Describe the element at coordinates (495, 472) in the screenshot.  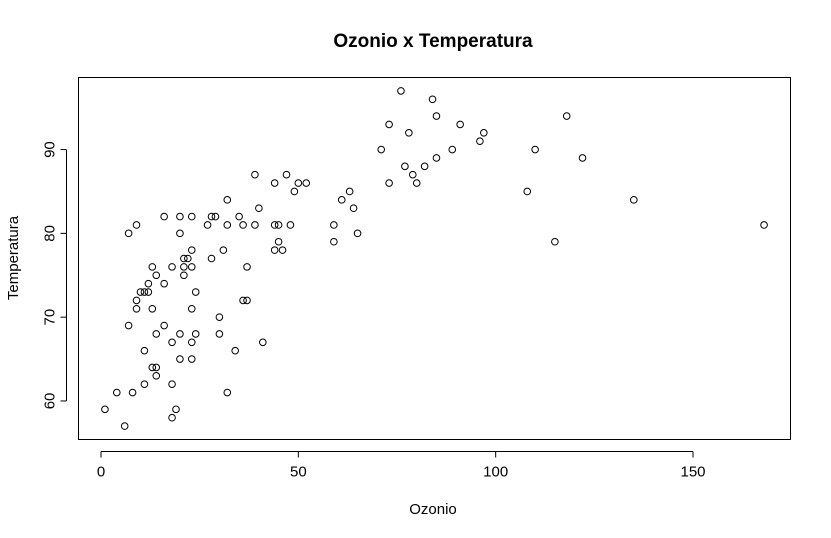
I see `x-tick-label-100: 100` at that location.